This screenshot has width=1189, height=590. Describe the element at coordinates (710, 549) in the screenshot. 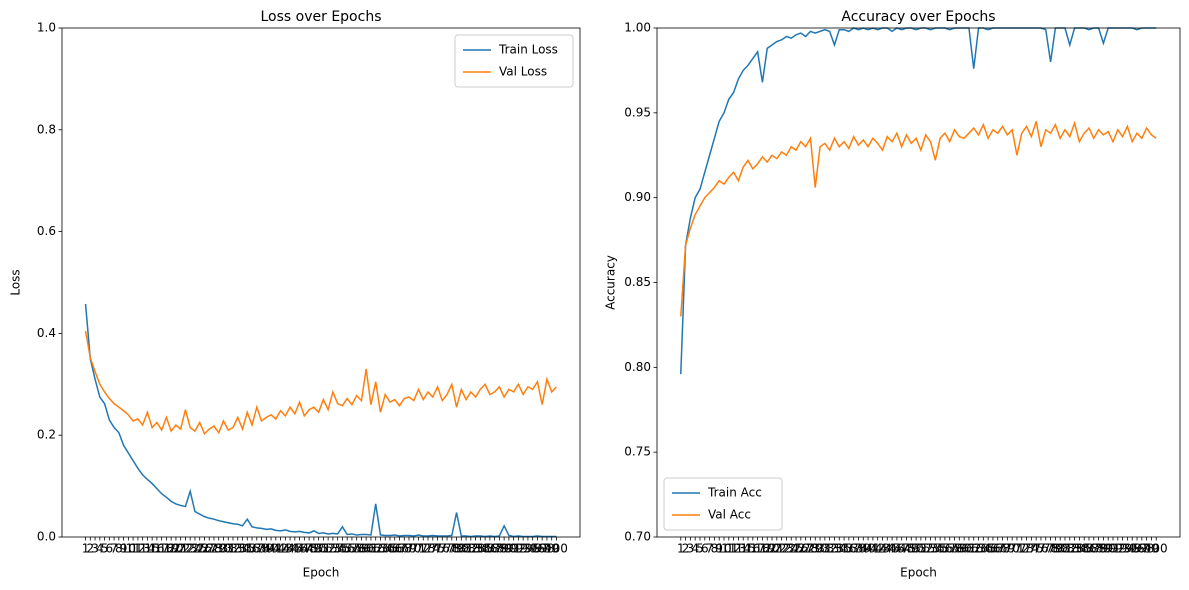

I see `x-tick-label: 7` at that location.